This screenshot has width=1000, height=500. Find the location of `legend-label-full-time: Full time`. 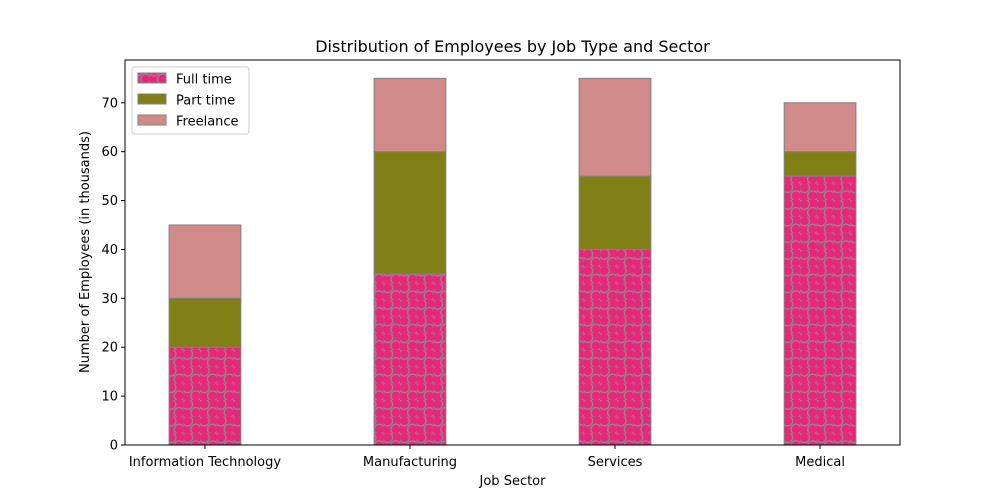

legend-label-full-time: Full time is located at coordinates (204, 80).